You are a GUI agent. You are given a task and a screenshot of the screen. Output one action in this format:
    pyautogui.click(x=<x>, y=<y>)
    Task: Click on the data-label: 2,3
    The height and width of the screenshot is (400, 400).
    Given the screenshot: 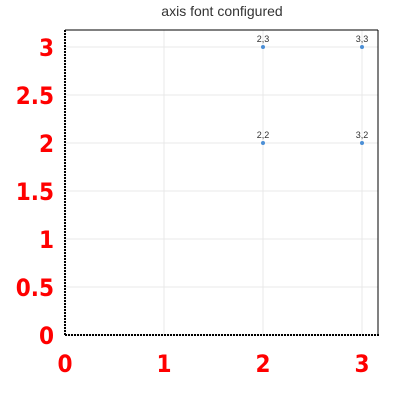 What is the action you would take?
    pyautogui.click(x=263, y=39)
    